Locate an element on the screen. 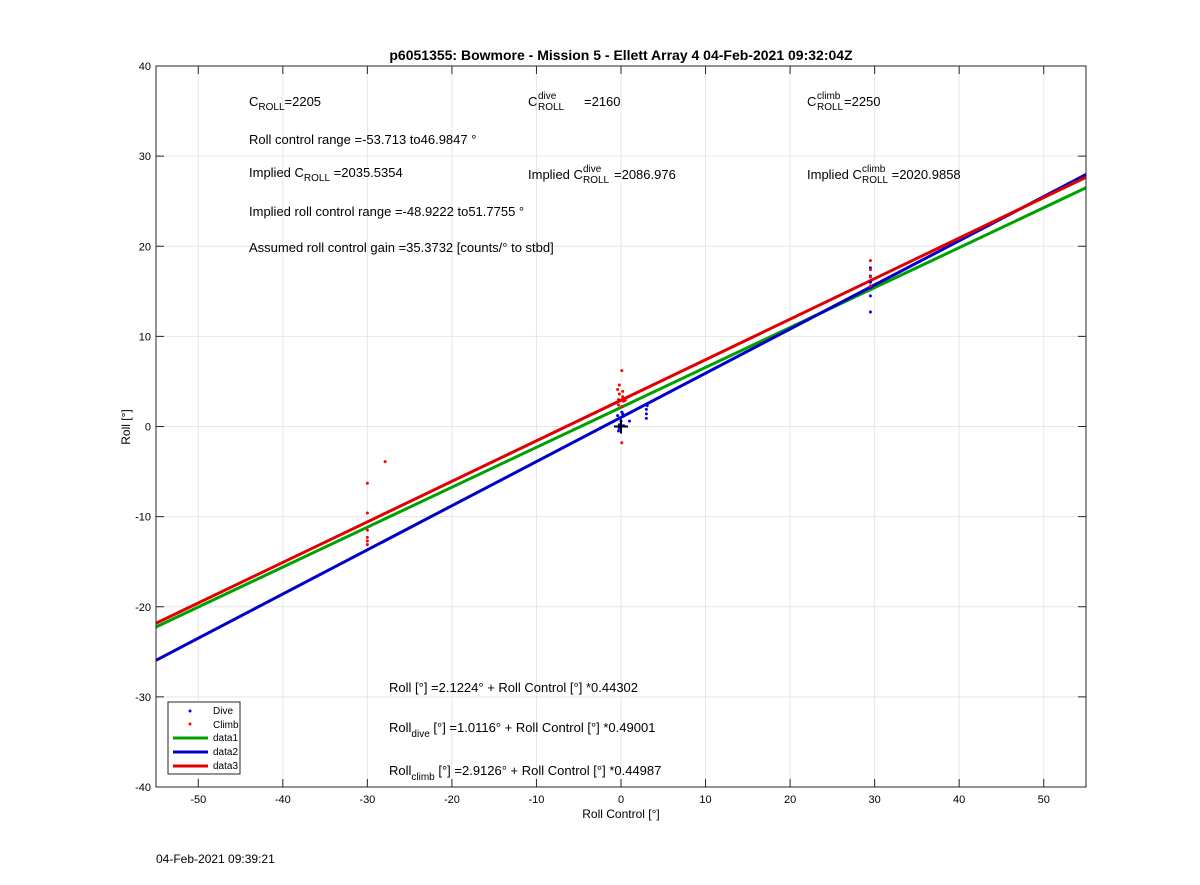  footer-timestamp: 04-Feb-2021 09:39:21 is located at coordinates (215, 859).